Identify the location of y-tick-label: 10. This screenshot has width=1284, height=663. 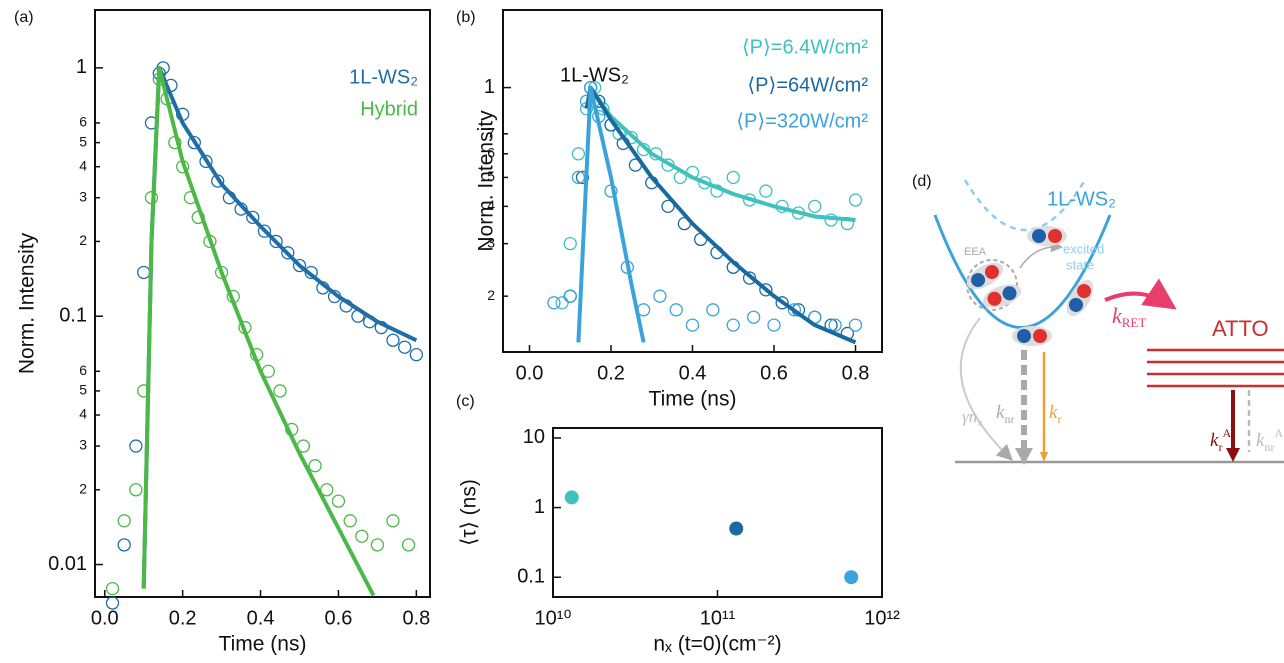
(534, 437).